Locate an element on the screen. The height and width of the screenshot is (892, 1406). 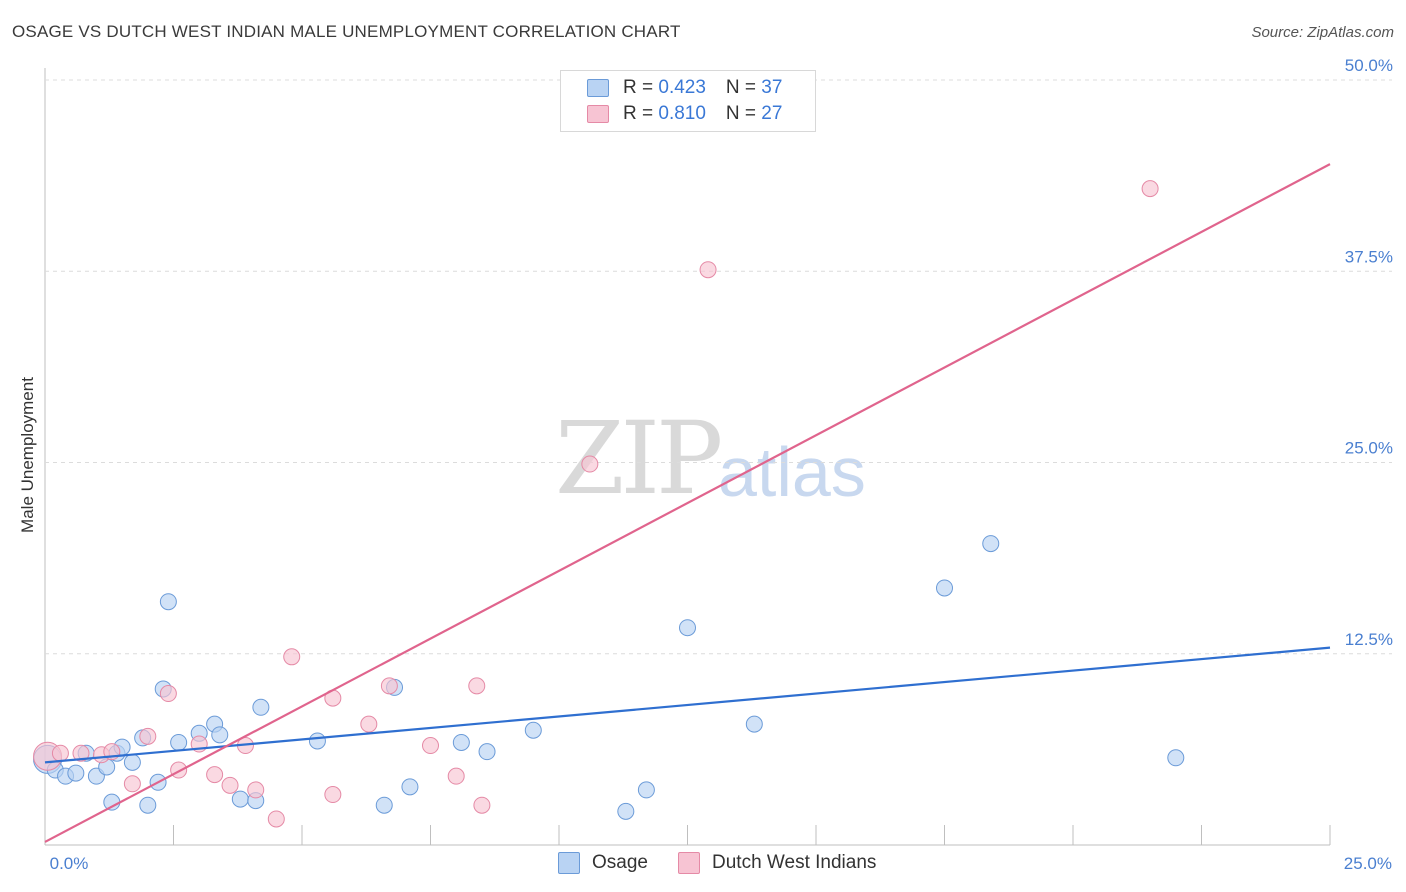
osage-r-value: 0.423 is located at coordinates (682, 87).